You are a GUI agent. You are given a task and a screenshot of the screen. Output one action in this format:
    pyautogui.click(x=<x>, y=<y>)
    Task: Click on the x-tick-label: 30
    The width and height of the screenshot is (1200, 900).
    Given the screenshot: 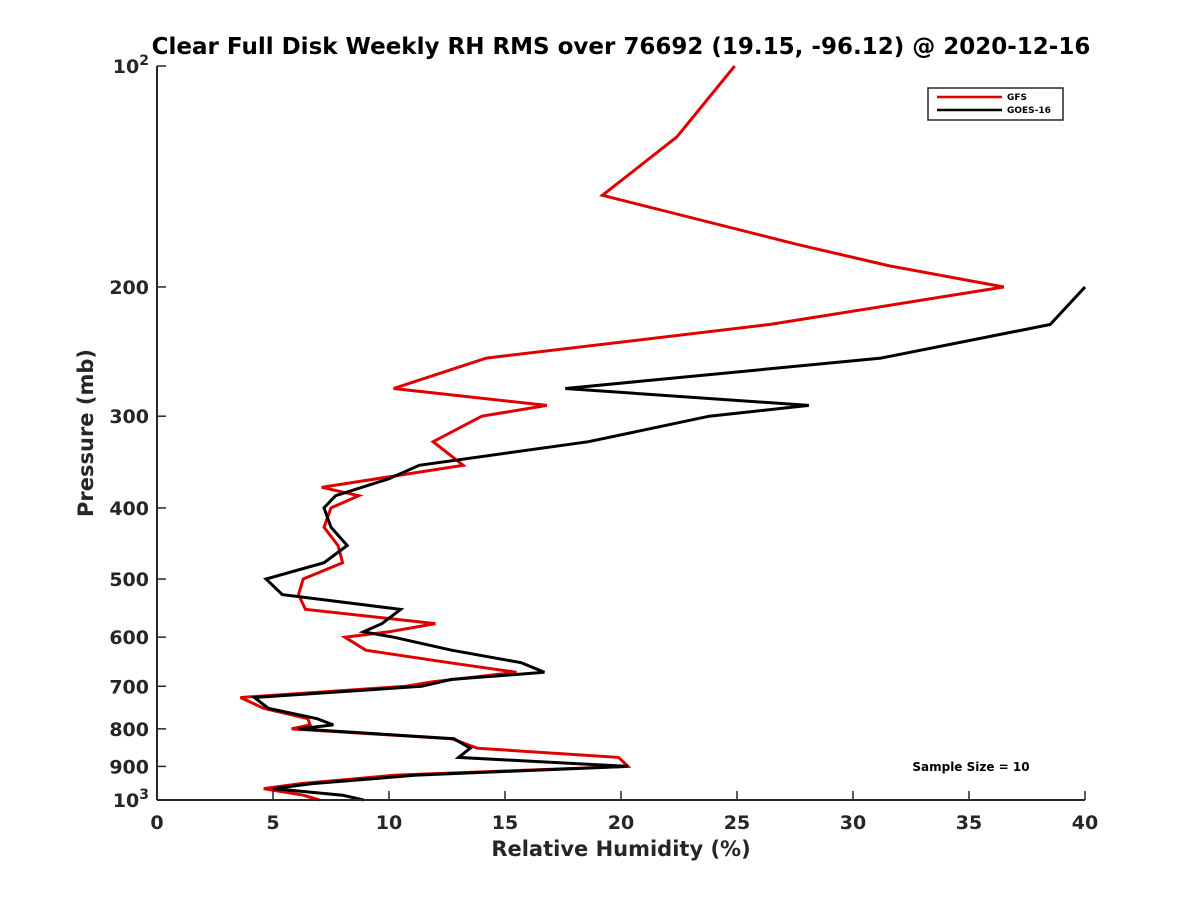 What is the action you would take?
    pyautogui.click(x=853, y=823)
    